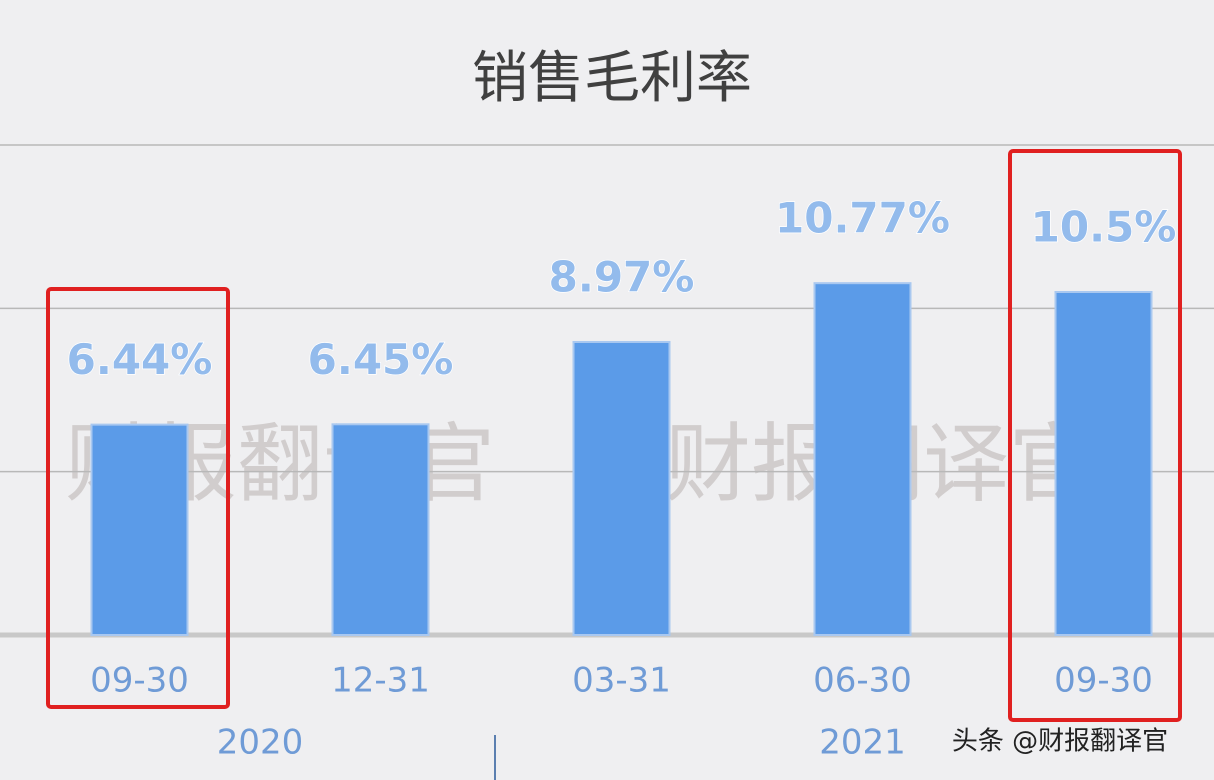 The height and width of the screenshot is (780, 1214). Describe the element at coordinates (140, 359) in the screenshot. I see `value-label: 6.44%` at that location.